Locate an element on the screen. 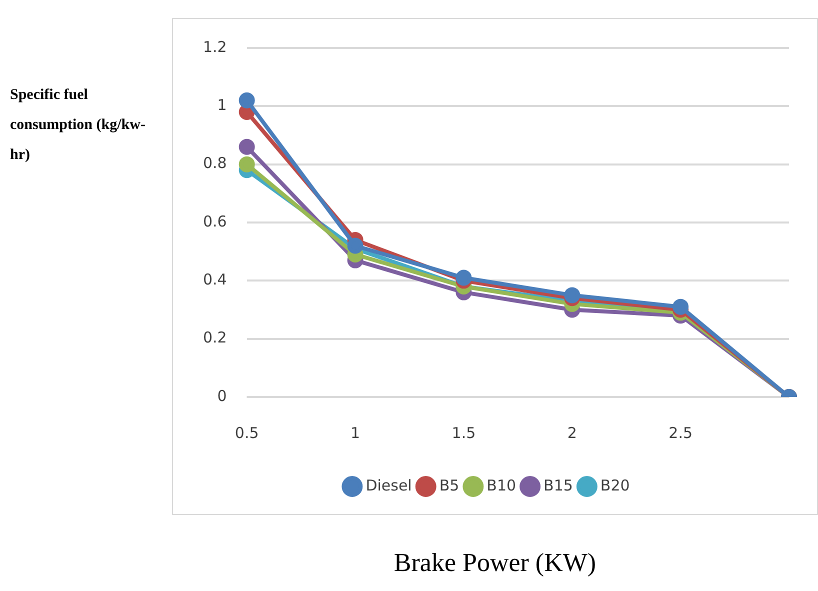 This screenshot has height=591, width=818. legend-label: B15 is located at coordinates (558, 485).